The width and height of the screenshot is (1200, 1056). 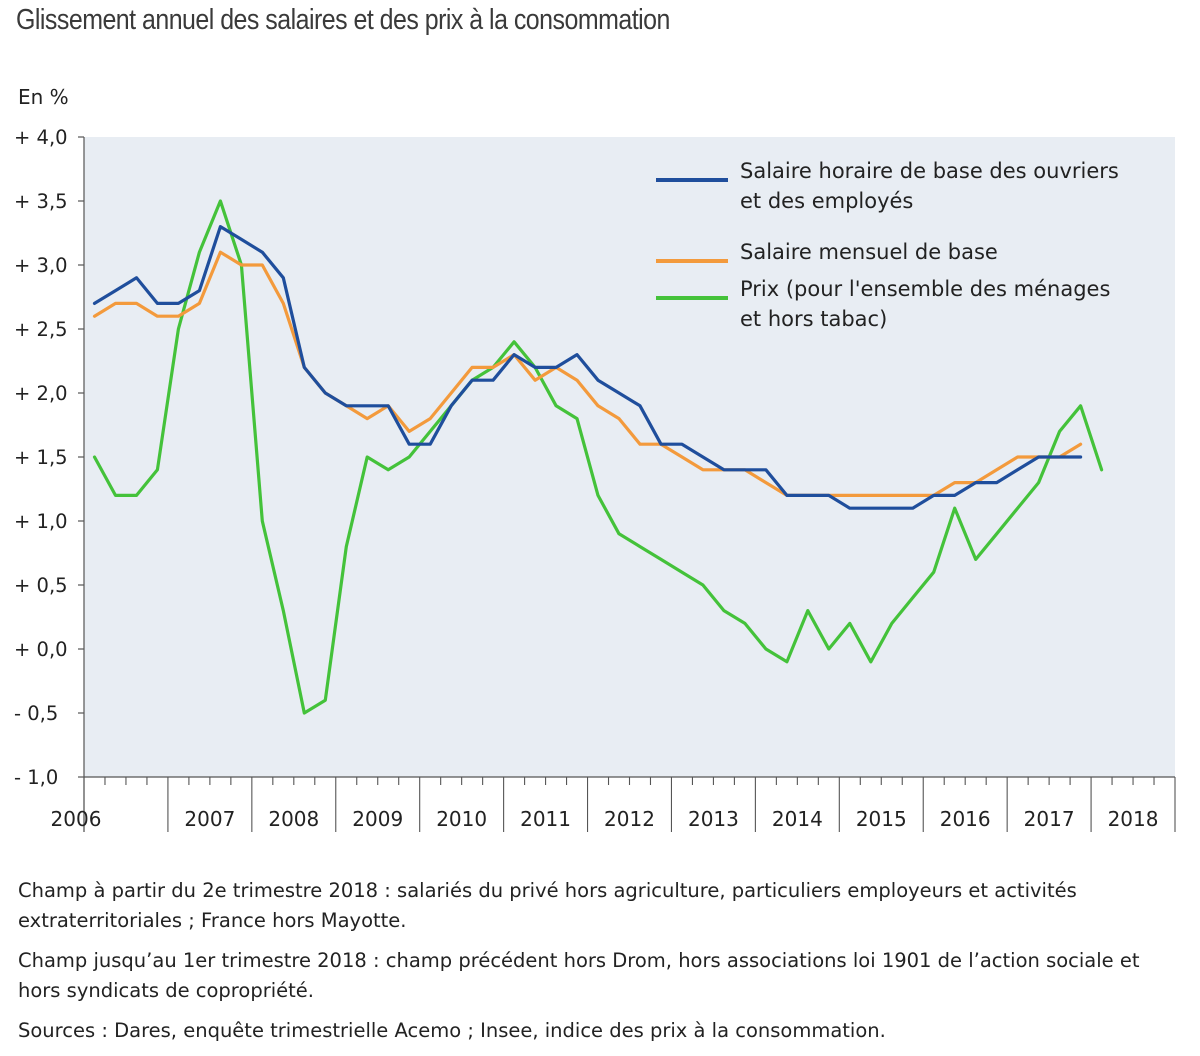 I want to click on x-tick-label: 2016, so click(x=965, y=819).